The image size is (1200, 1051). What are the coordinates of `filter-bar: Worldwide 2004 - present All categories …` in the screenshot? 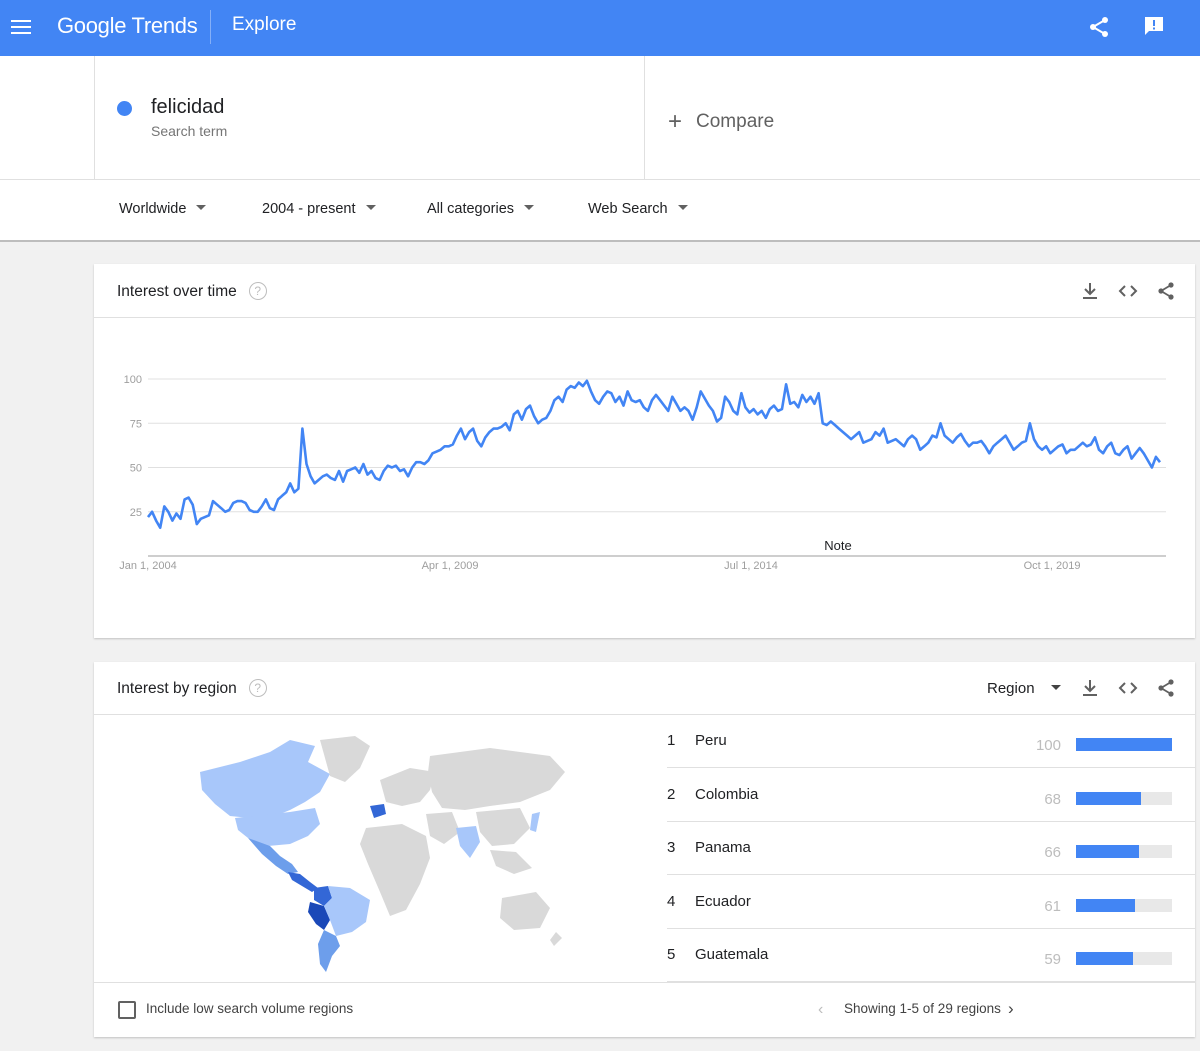 It's located at (600, 211).